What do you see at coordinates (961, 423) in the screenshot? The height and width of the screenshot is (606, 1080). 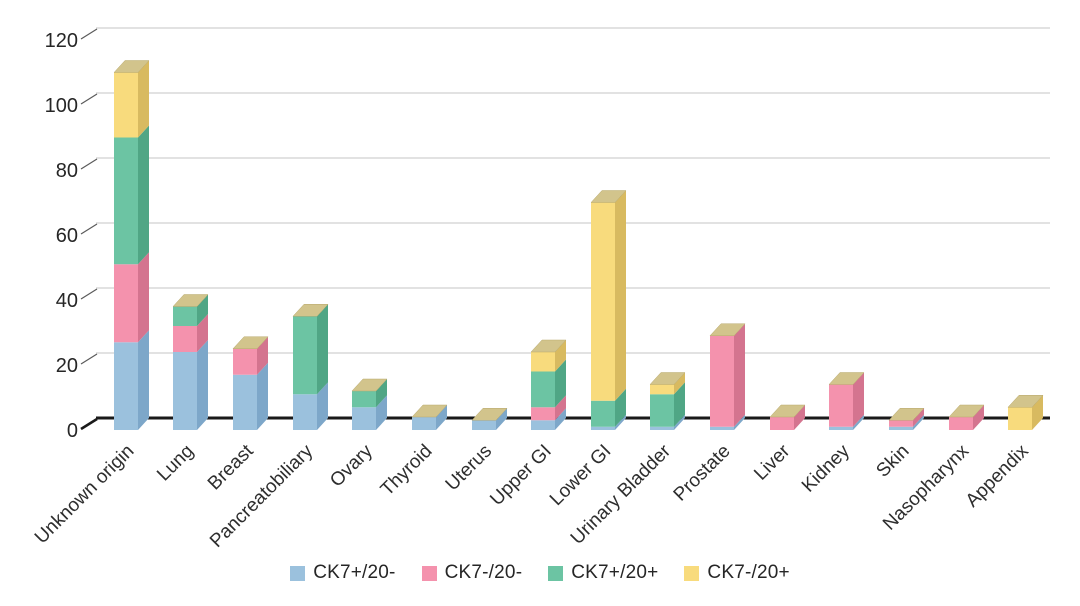 I see `bar-nasopharynx-ck7-20-front` at bounding box center [961, 423].